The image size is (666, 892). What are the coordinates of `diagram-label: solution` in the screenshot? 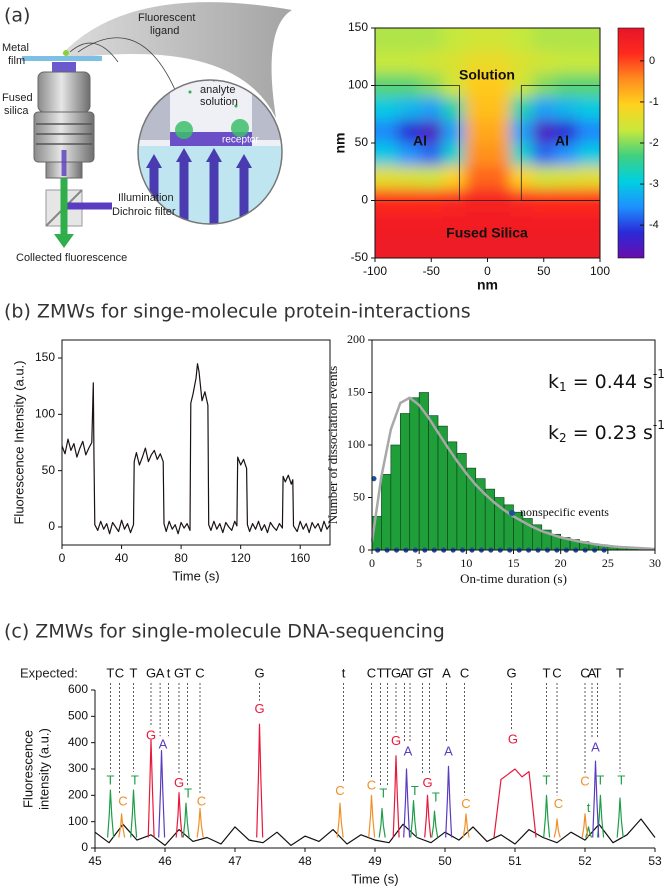 It's located at (219, 102).